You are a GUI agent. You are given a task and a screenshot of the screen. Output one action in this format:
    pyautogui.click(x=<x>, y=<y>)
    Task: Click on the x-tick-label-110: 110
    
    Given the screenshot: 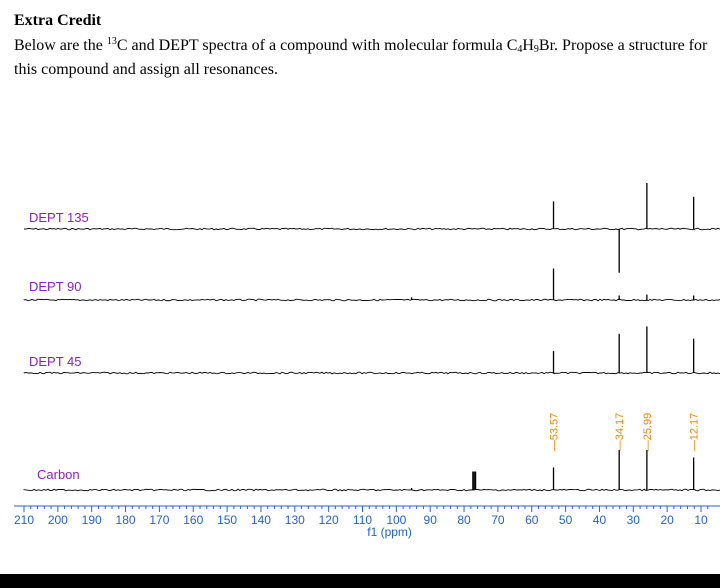 What is the action you would take?
    pyautogui.click(x=362, y=520)
    